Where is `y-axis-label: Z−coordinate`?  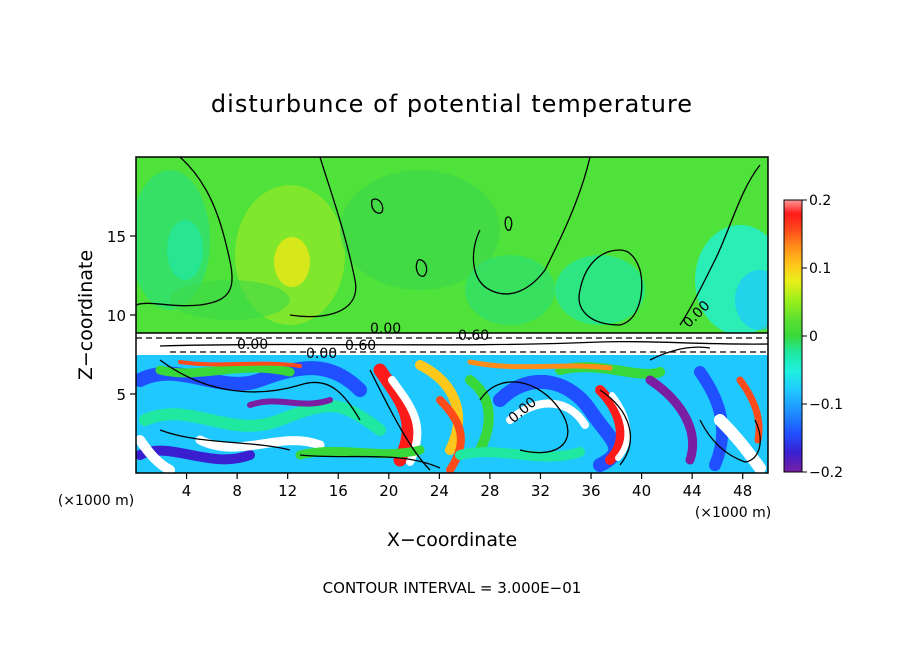
y-axis-label: Z−coordinate is located at coordinates (86, 315).